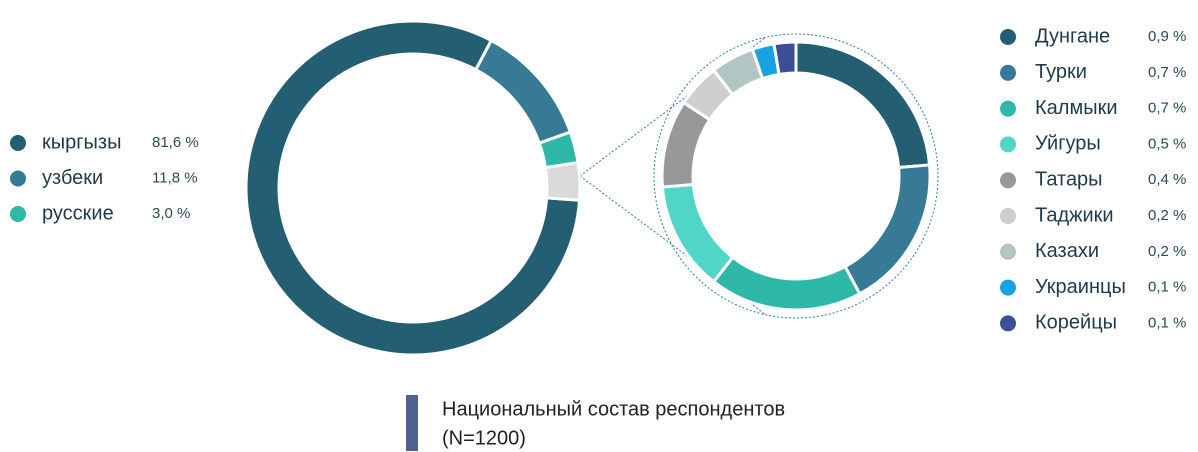  I want to click on legend-label: кыргызы, so click(81, 142).